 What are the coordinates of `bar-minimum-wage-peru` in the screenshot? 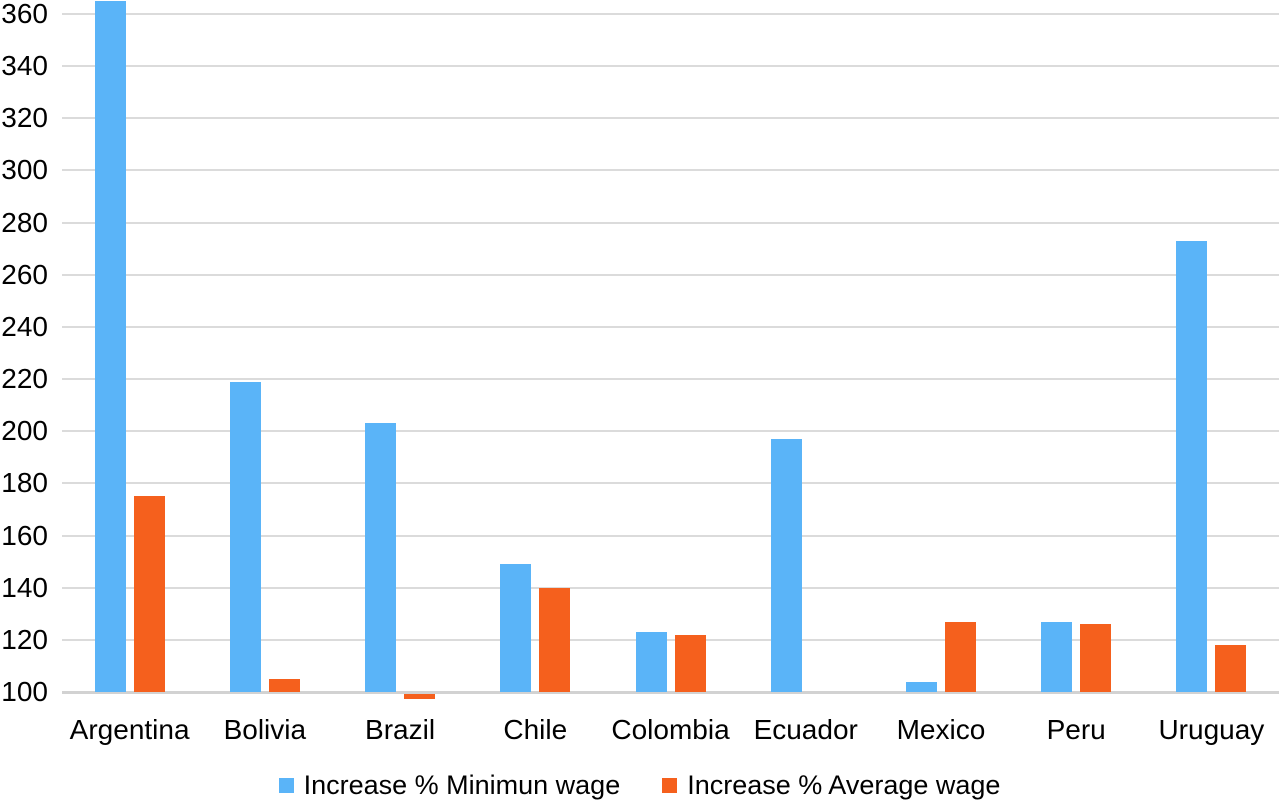 It's located at (1057, 656).